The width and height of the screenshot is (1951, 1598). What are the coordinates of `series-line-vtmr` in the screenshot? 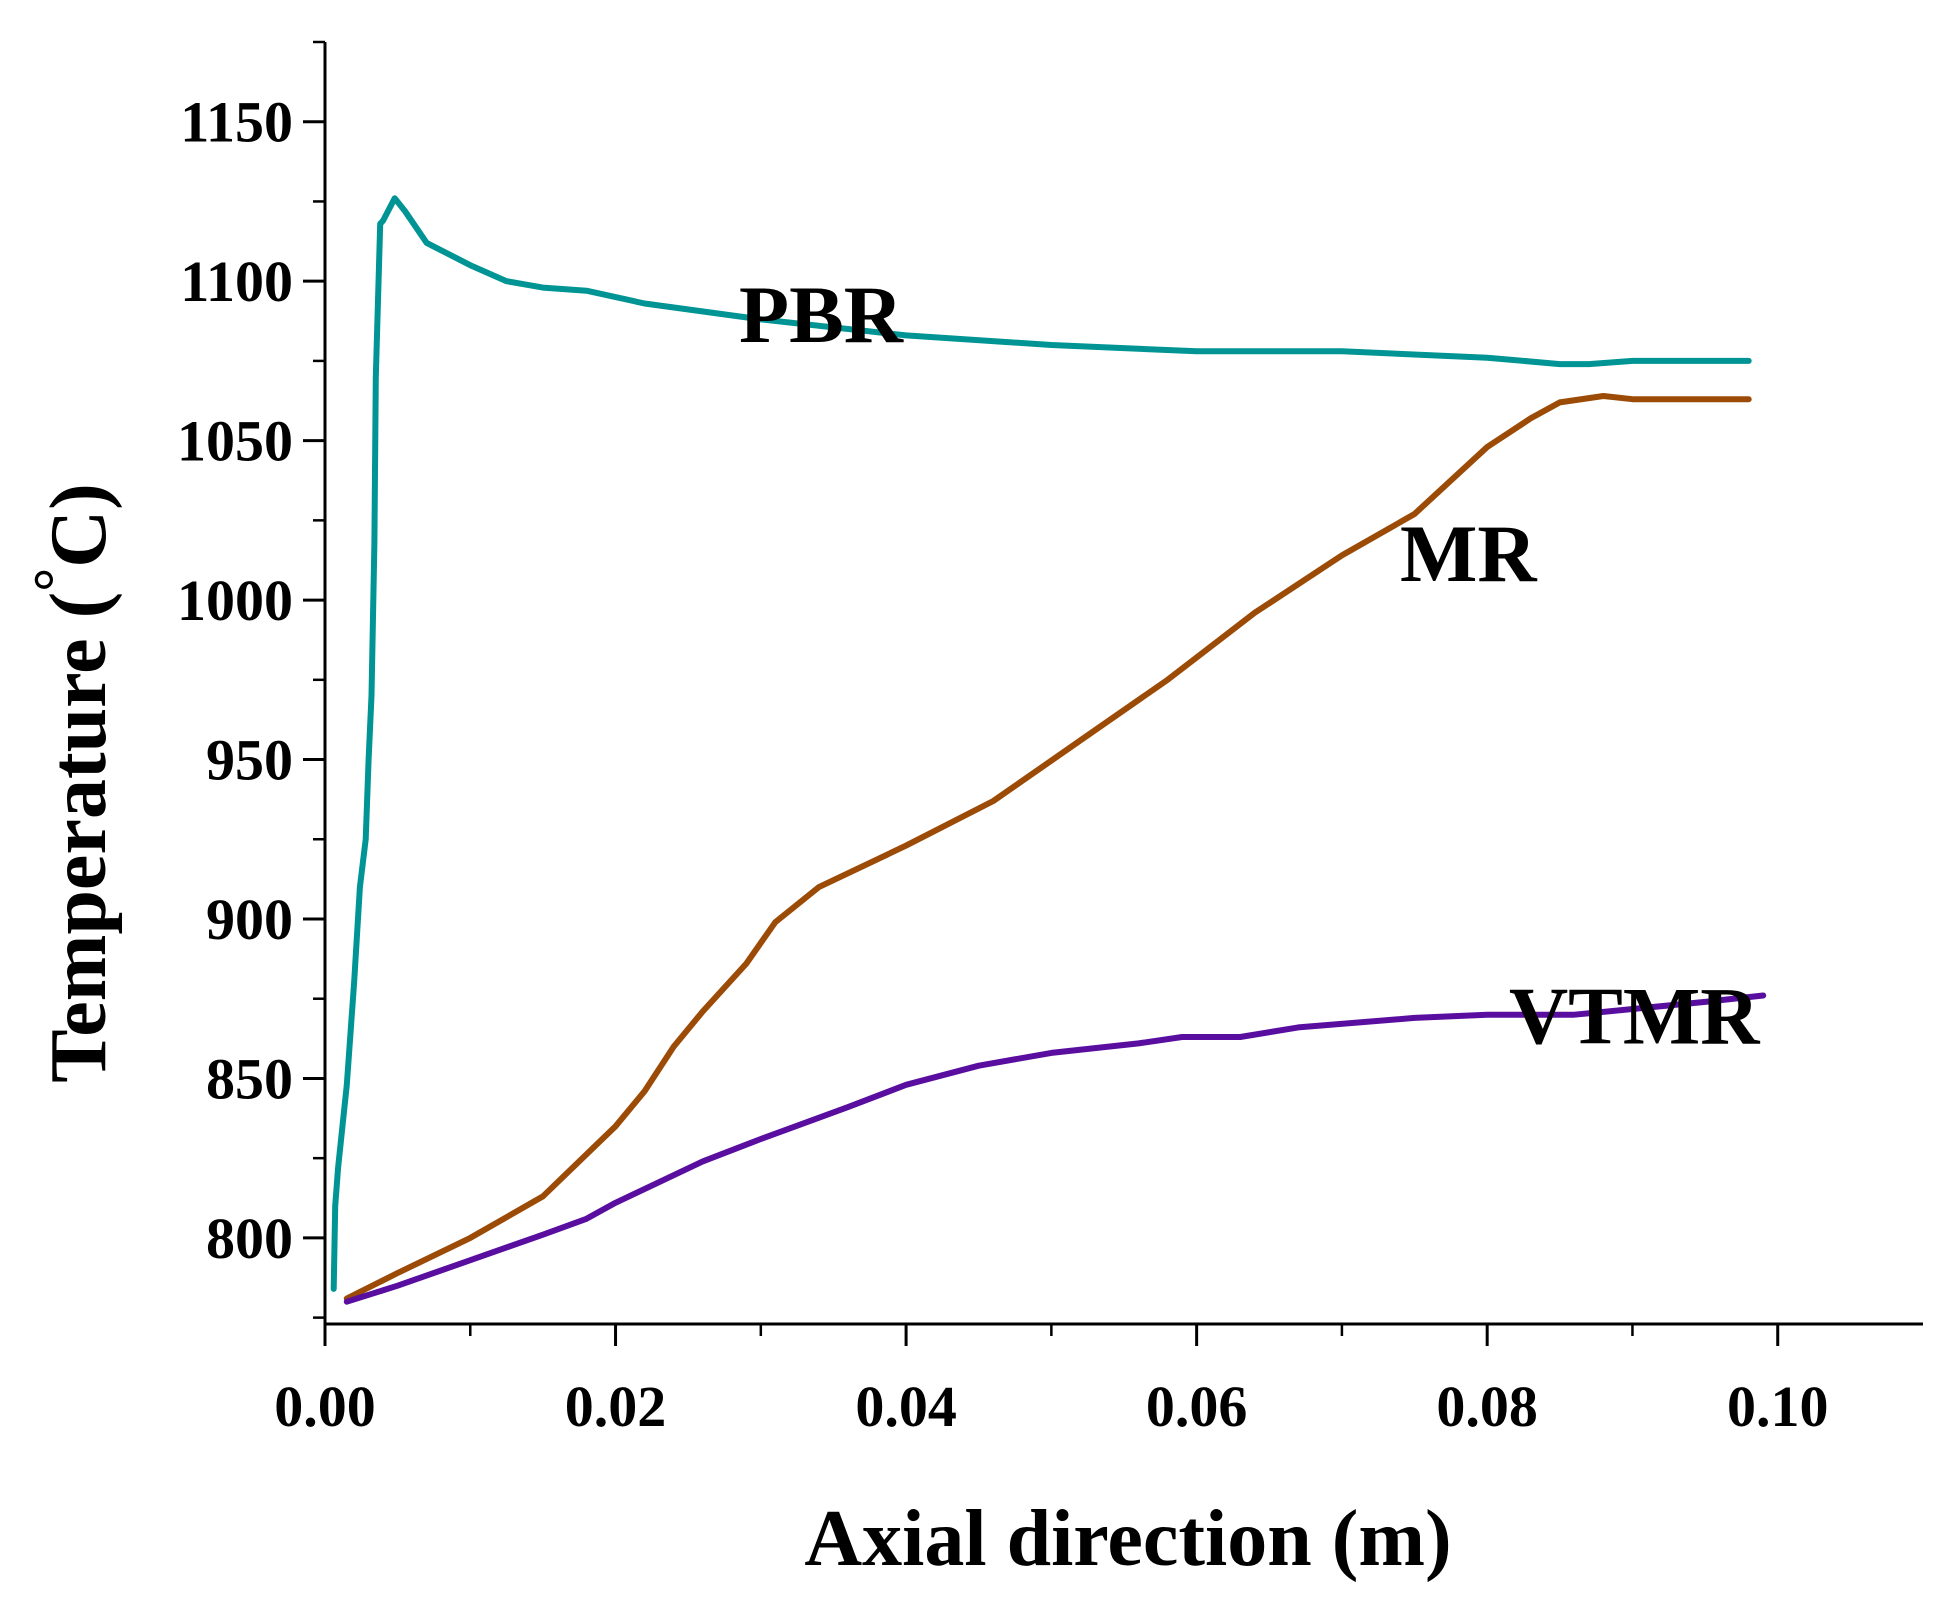 It's located at (1055, 1148).